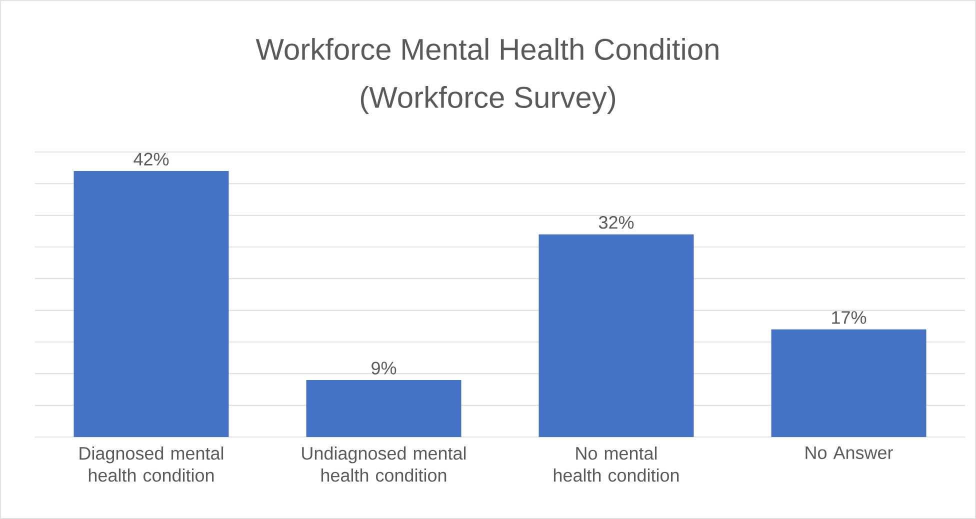 The width and height of the screenshot is (976, 519). What do you see at coordinates (152, 464) in the screenshot?
I see `x-tick-label: Diagnosed mental health condition` at bounding box center [152, 464].